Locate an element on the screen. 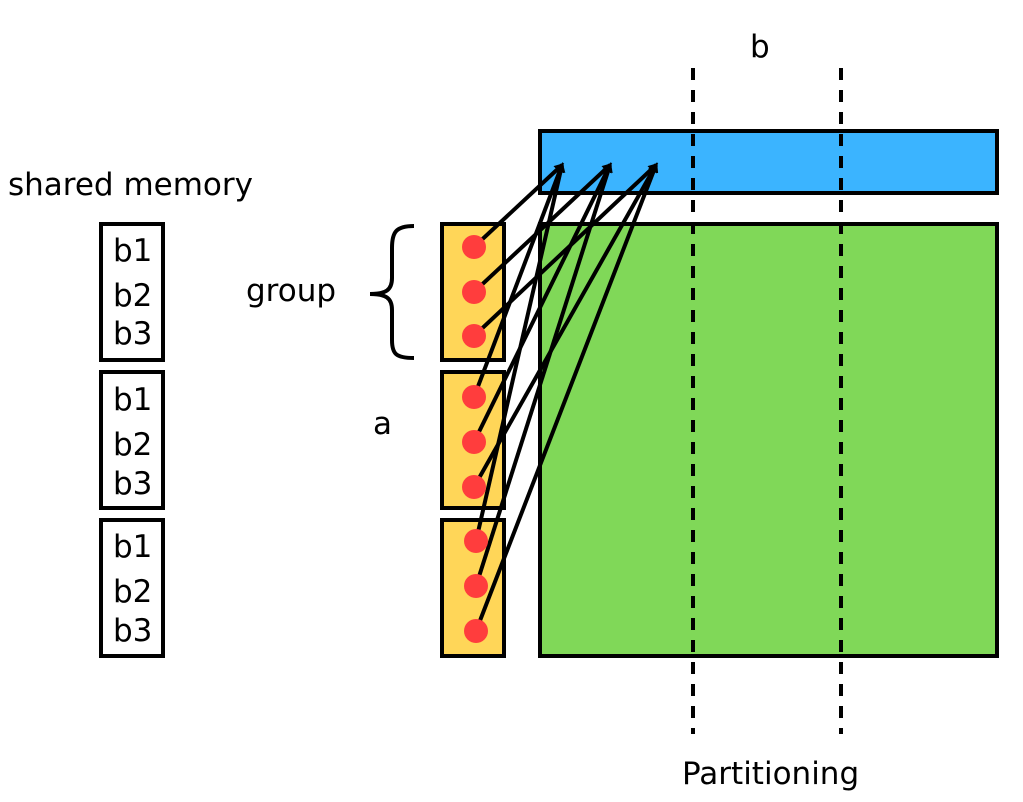 The height and width of the screenshot is (802, 1023). shared-memory-block-3: b1 b2 b3 is located at coordinates (132, 588).